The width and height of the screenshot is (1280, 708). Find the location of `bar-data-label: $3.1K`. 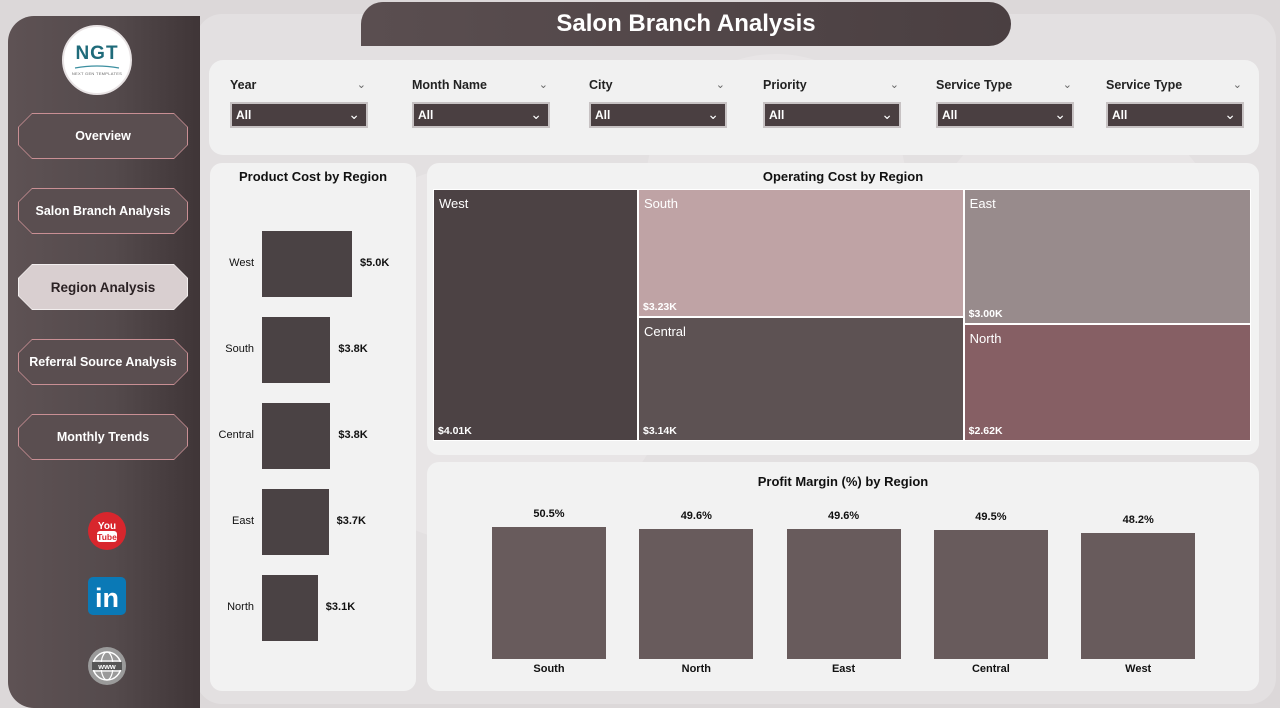

bar-data-label: $3.1K is located at coordinates (340, 607).